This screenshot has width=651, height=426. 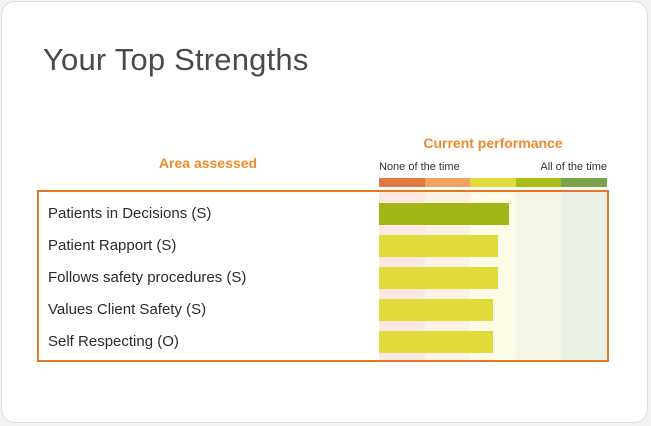 I want to click on scale-label-all: All of the time, so click(x=573, y=167).